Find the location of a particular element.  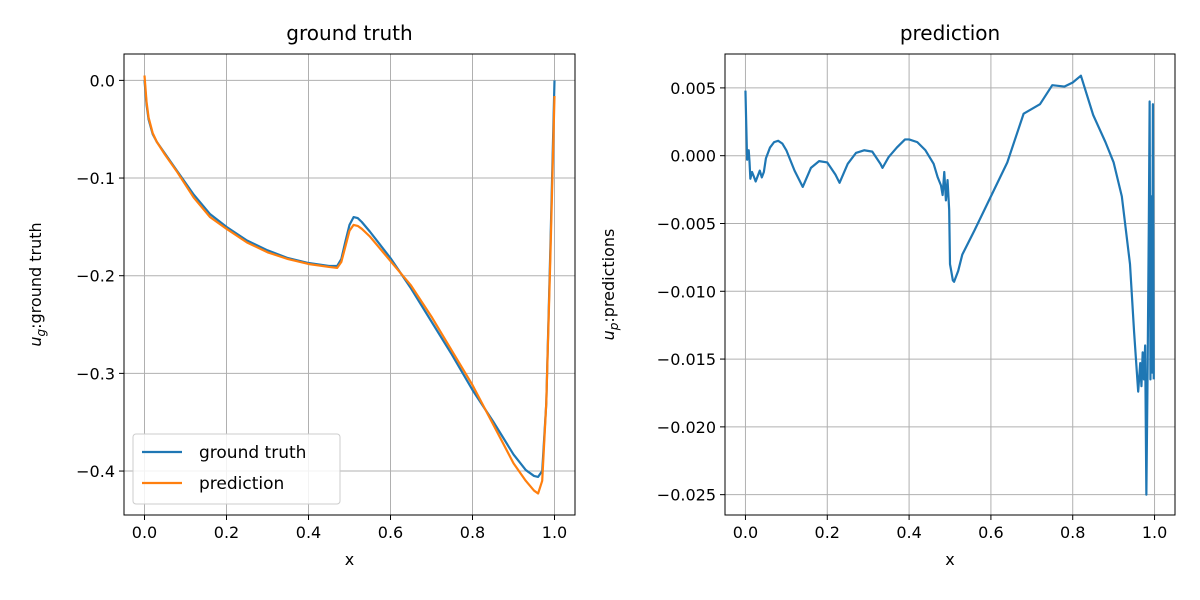

y-tick-label: −0.4 is located at coordinates (95, 471).